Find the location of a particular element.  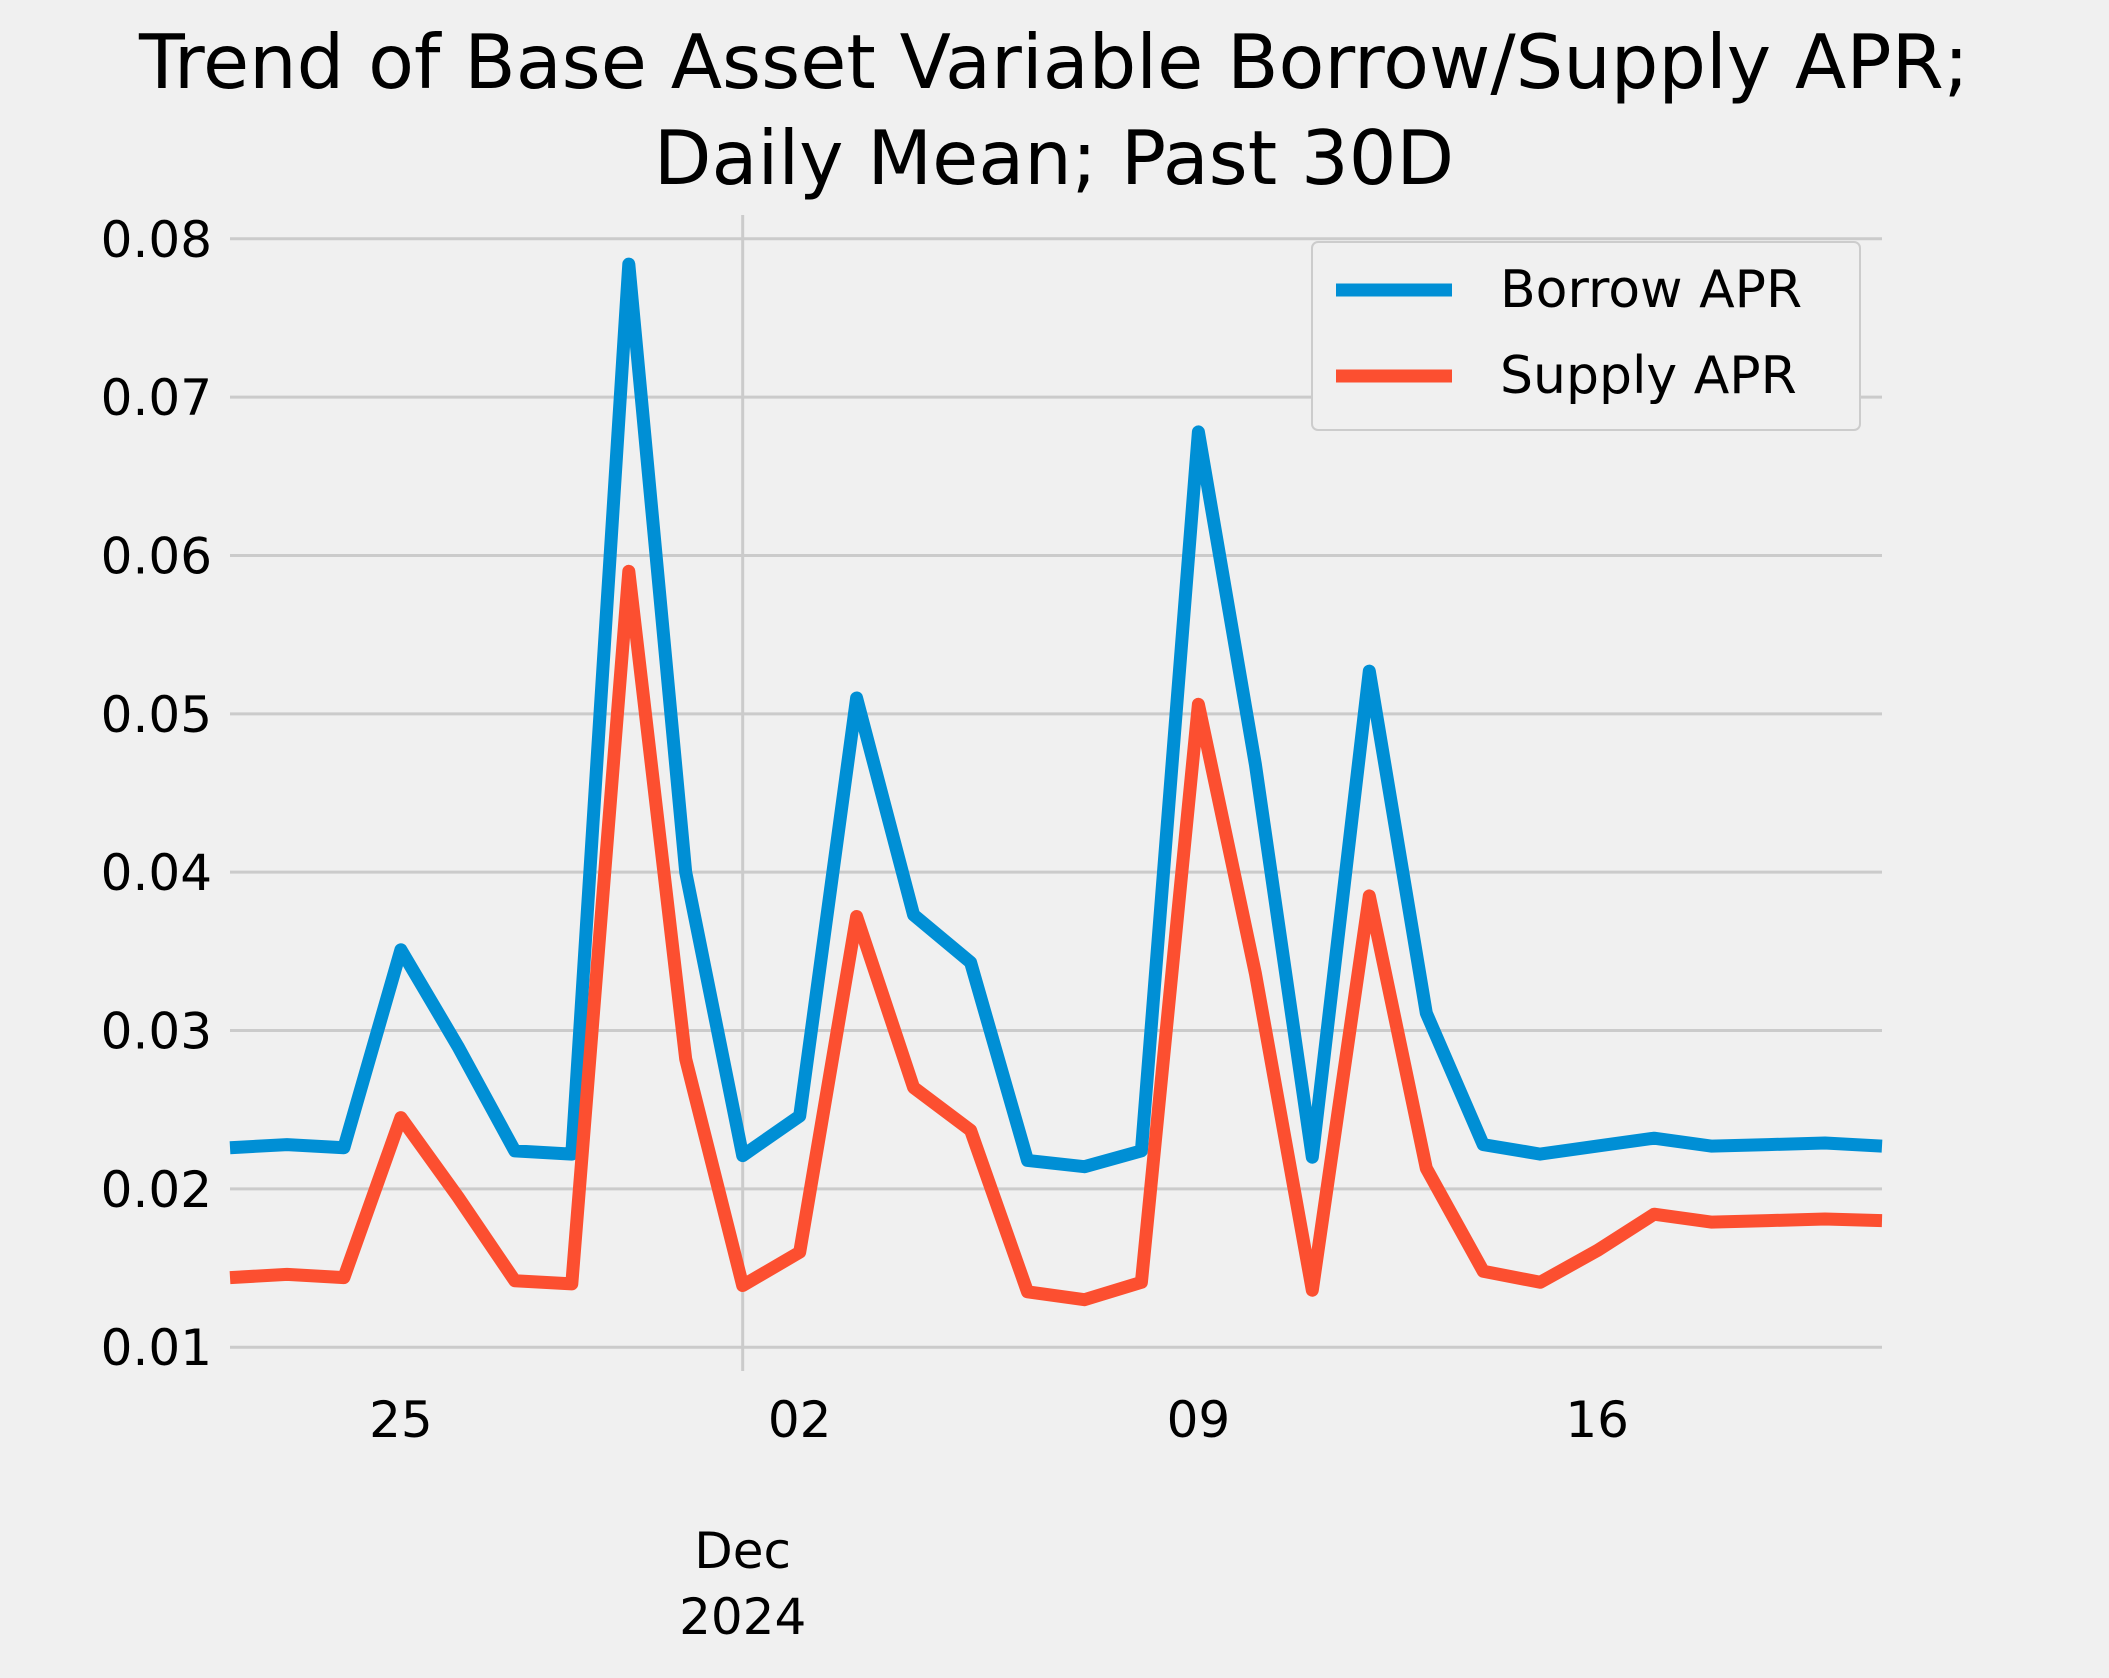

x-tick-labels: 25 02 09 16 Dec 2024 is located at coordinates (999, 1518).